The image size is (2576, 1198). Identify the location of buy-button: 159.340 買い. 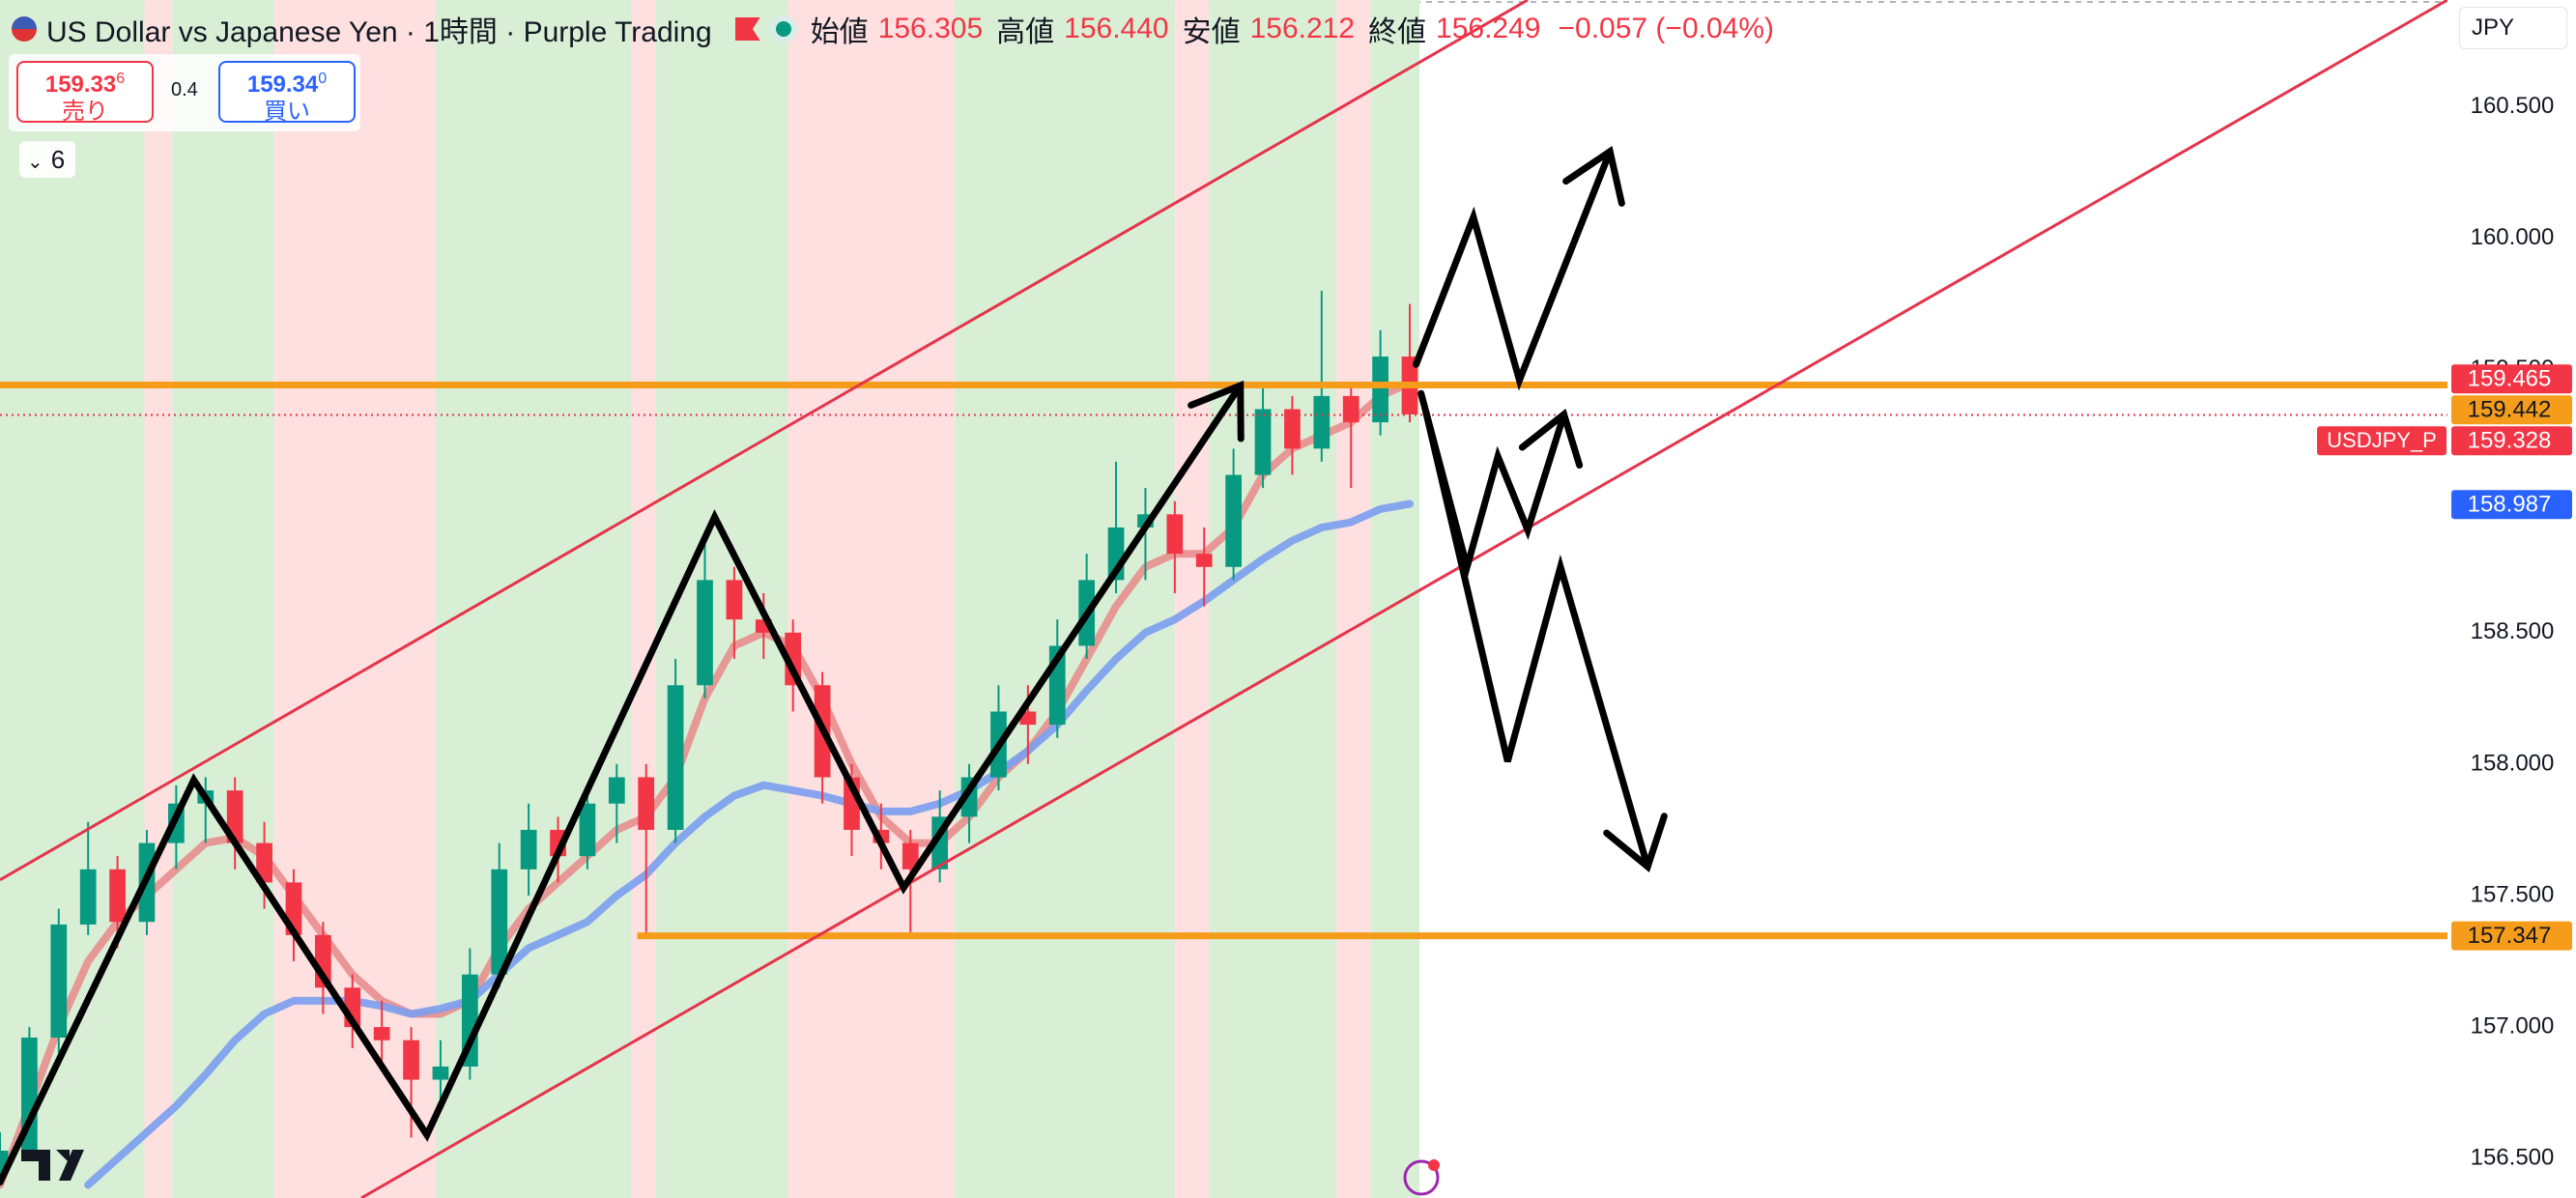
(287, 93).